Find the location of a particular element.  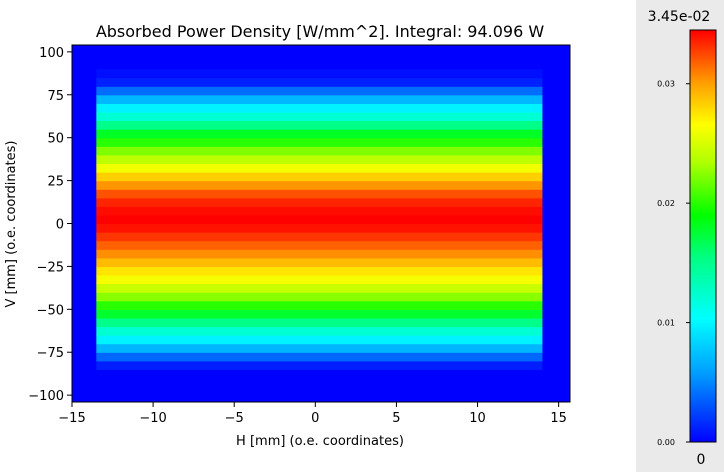

y-tick-label: −75 is located at coordinates (50, 353).